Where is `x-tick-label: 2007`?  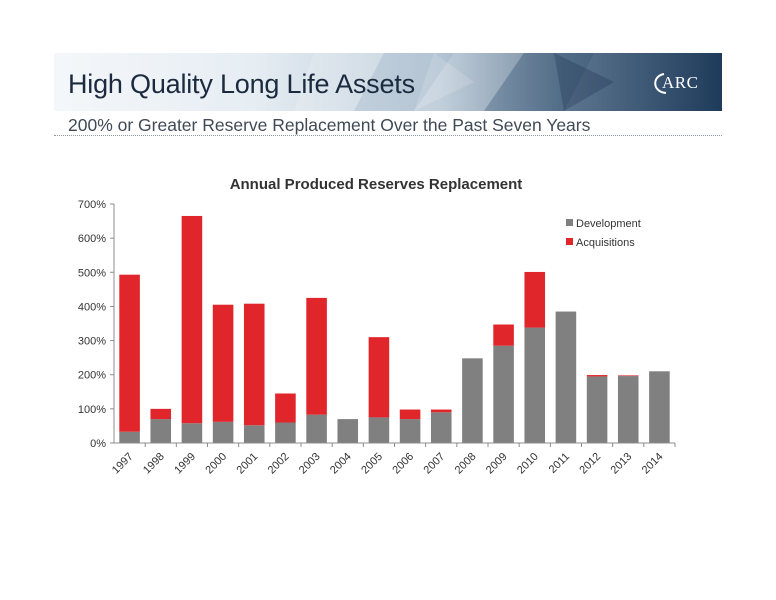
x-tick-label: 2007 is located at coordinates (435, 464).